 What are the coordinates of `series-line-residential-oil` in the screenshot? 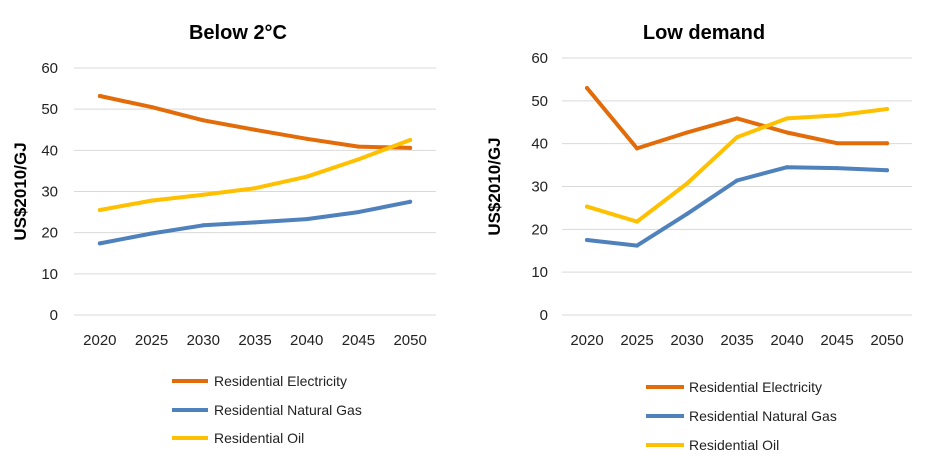 It's located at (737, 165).